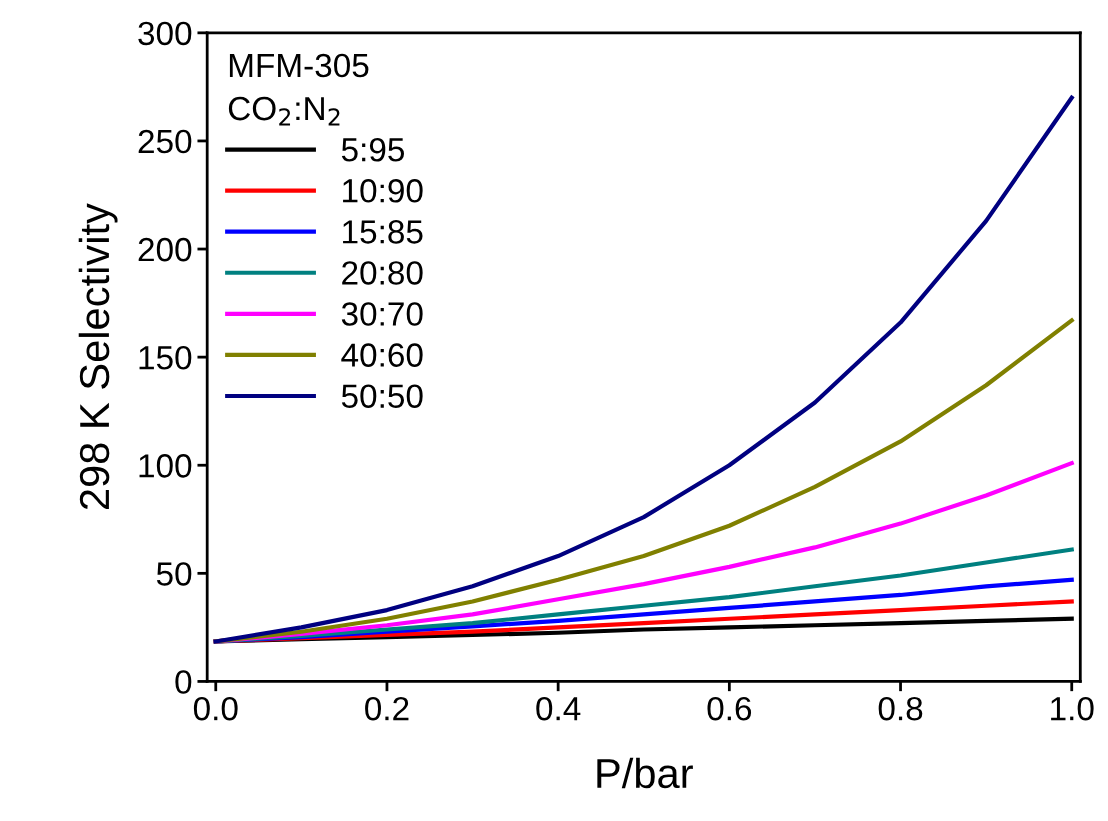 The image size is (1108, 821). What do you see at coordinates (183, 682) in the screenshot?
I see `y-tick-label: 0` at bounding box center [183, 682].